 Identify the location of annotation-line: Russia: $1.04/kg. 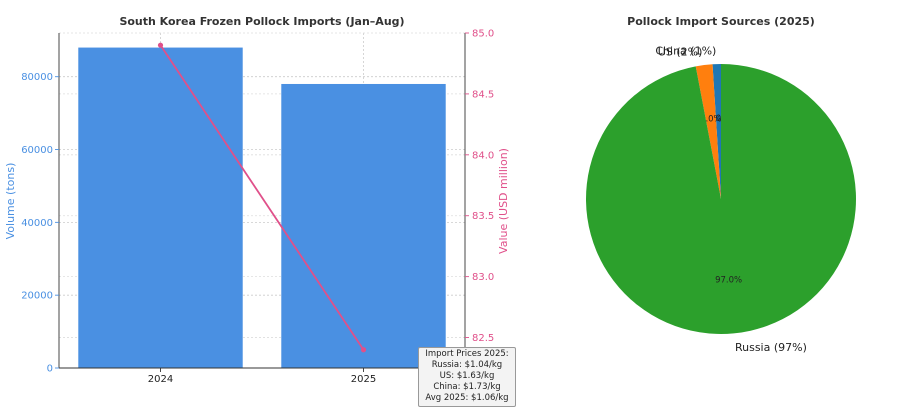
(467, 365).